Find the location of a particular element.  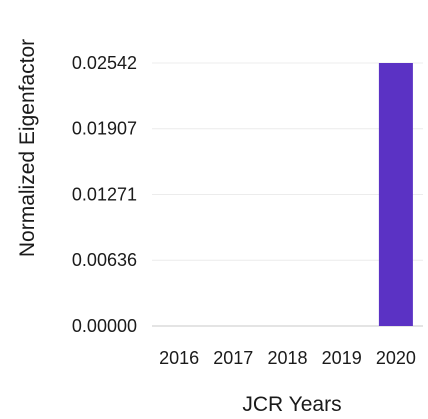

y-axis-title: Normalized Eigenfactor is located at coordinates (27, 148).